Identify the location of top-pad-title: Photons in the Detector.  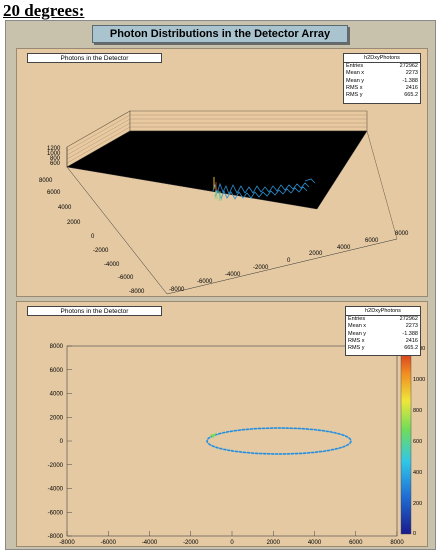
(94, 58).